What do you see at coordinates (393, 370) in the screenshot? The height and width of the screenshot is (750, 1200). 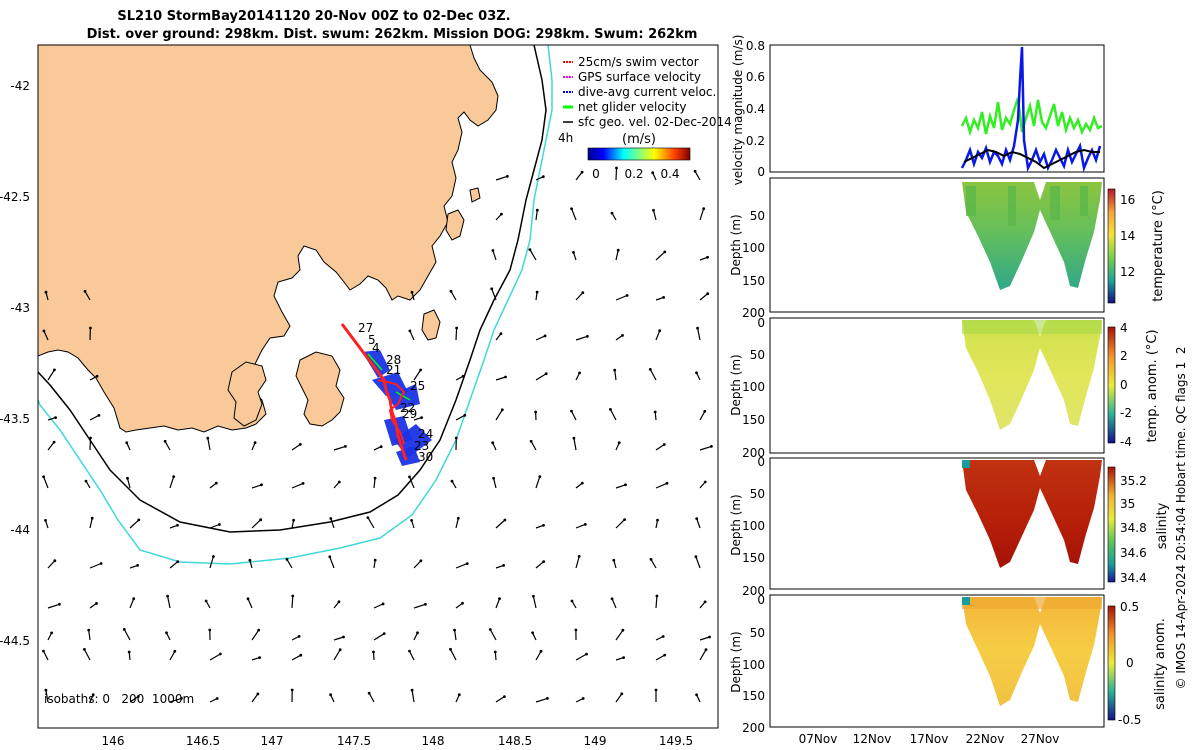 I see `day-label: 21` at bounding box center [393, 370].